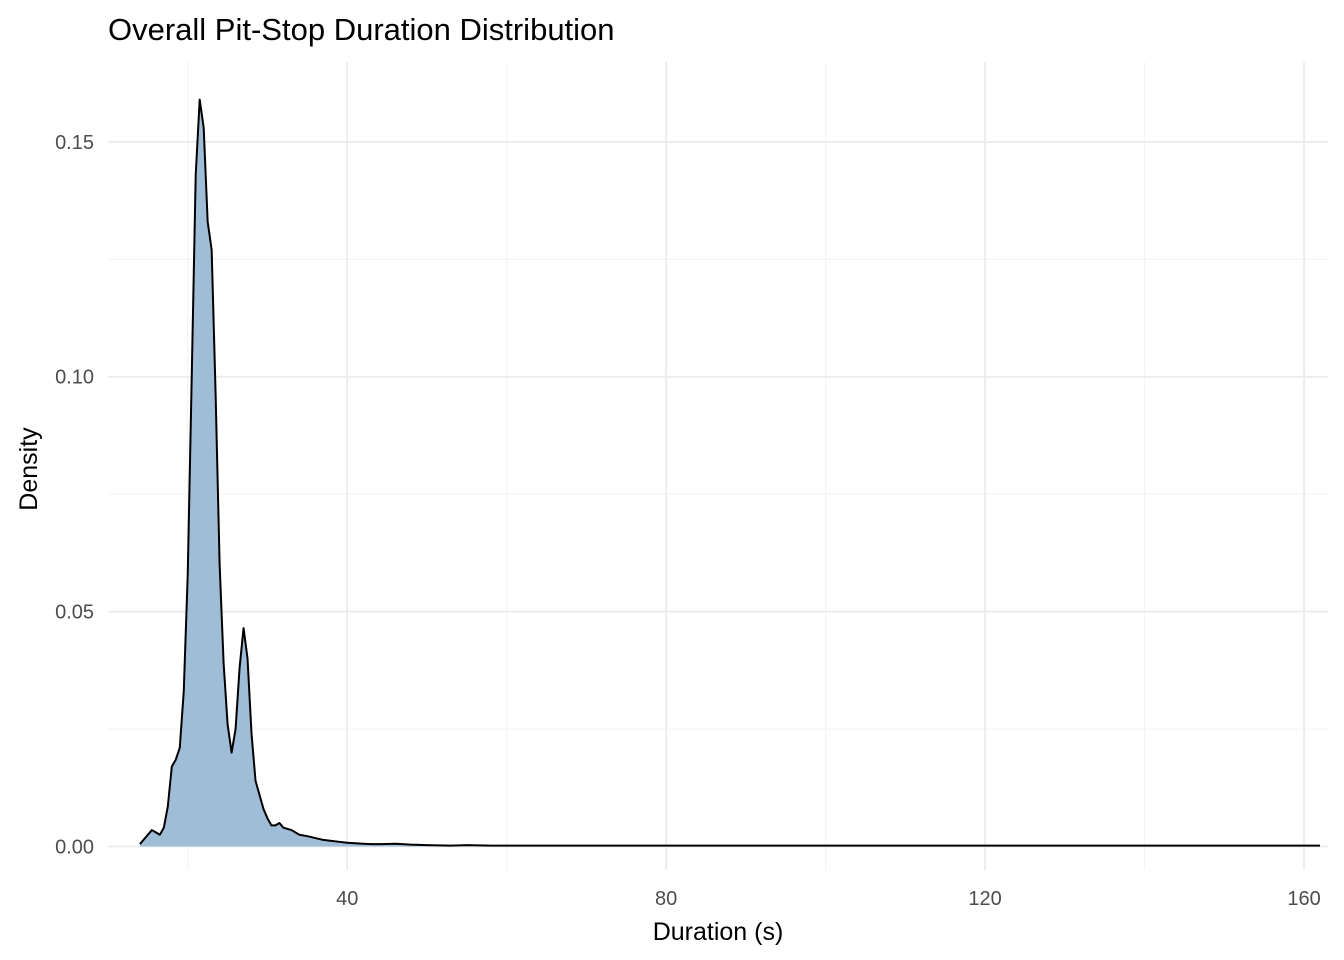 This screenshot has width=1344, height=960. Describe the element at coordinates (1303, 899) in the screenshot. I see `x-tick-label: 160` at that location.